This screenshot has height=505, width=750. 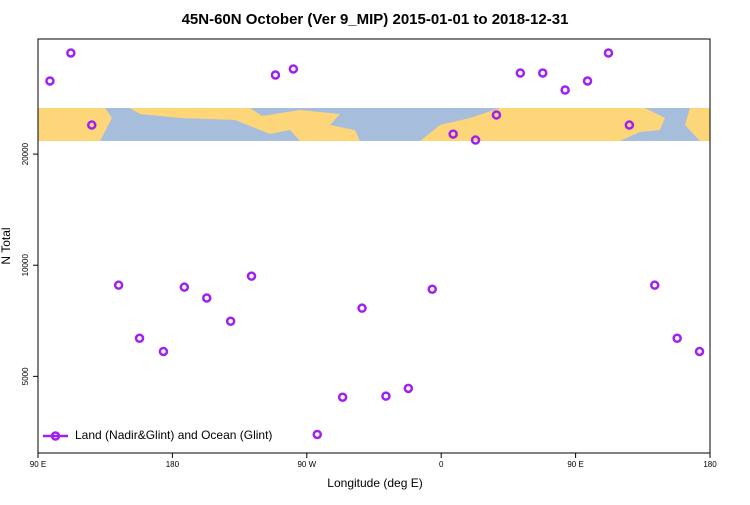 What do you see at coordinates (25, 265) in the screenshot?
I see `y-tick-label: 10000` at bounding box center [25, 265].